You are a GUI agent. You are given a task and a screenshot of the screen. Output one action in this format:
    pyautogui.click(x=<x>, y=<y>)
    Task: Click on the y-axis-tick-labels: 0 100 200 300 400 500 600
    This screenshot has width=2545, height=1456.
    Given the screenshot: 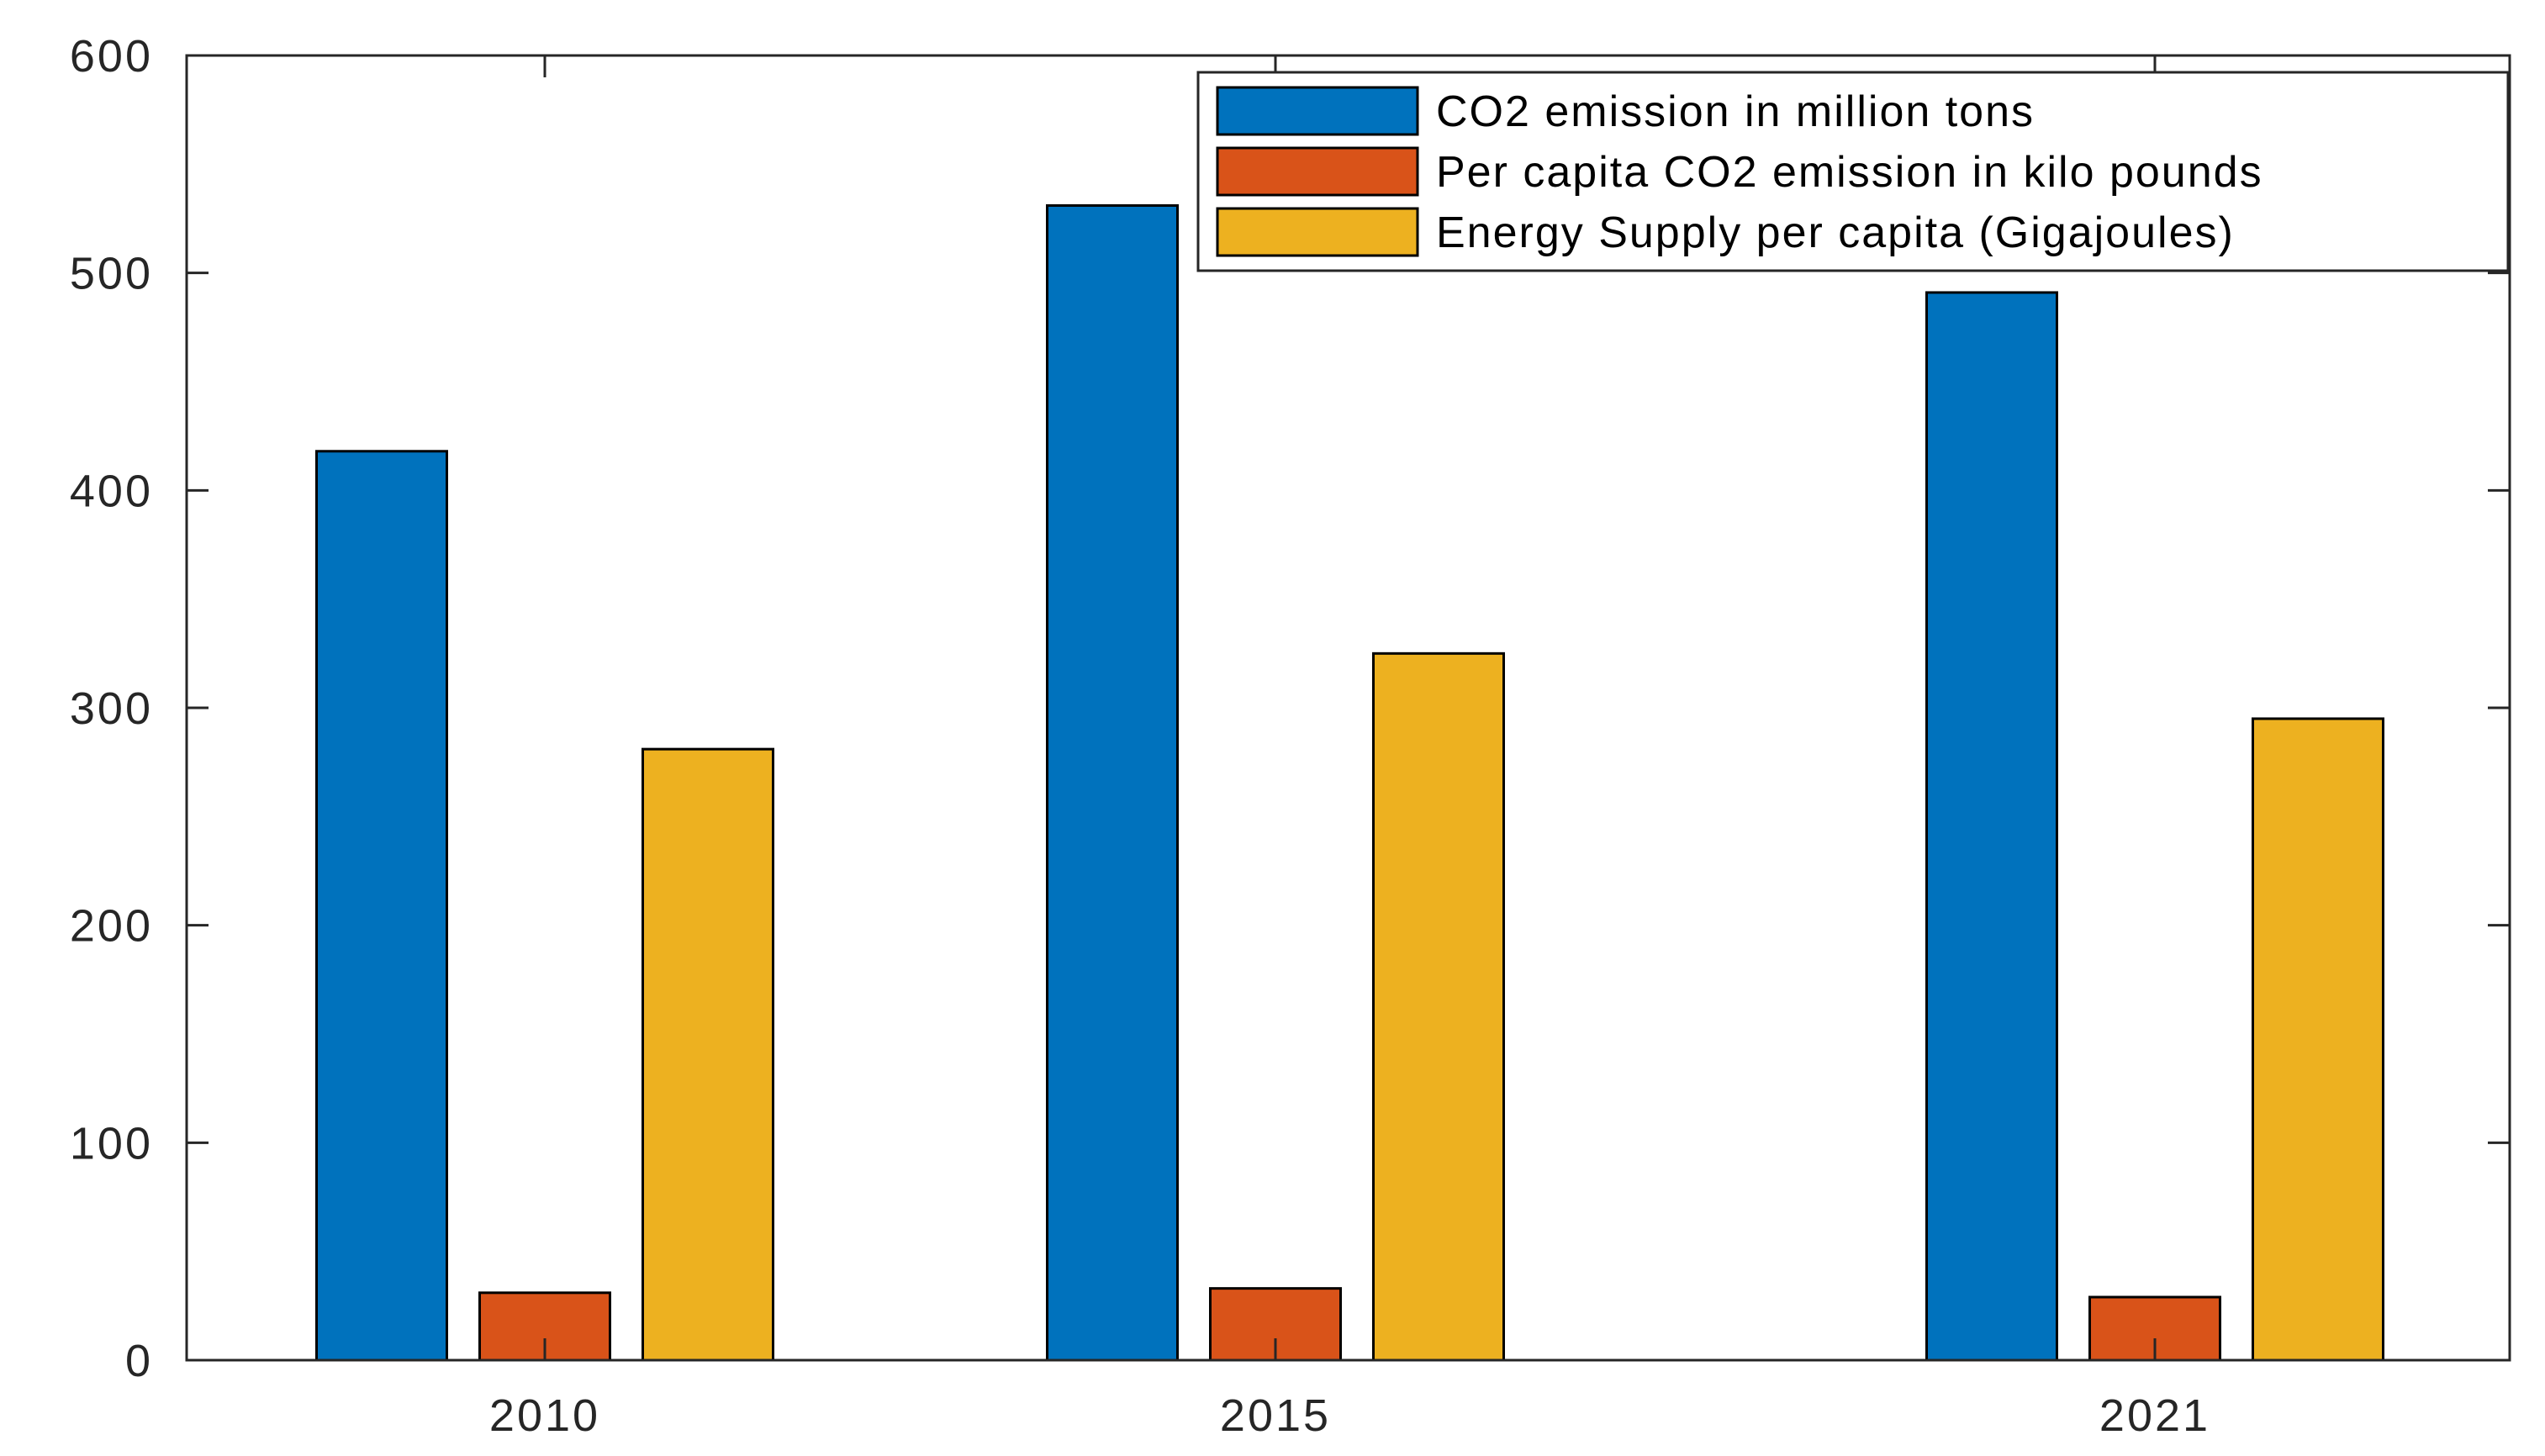 What is the action you would take?
    pyautogui.click(x=111, y=708)
    